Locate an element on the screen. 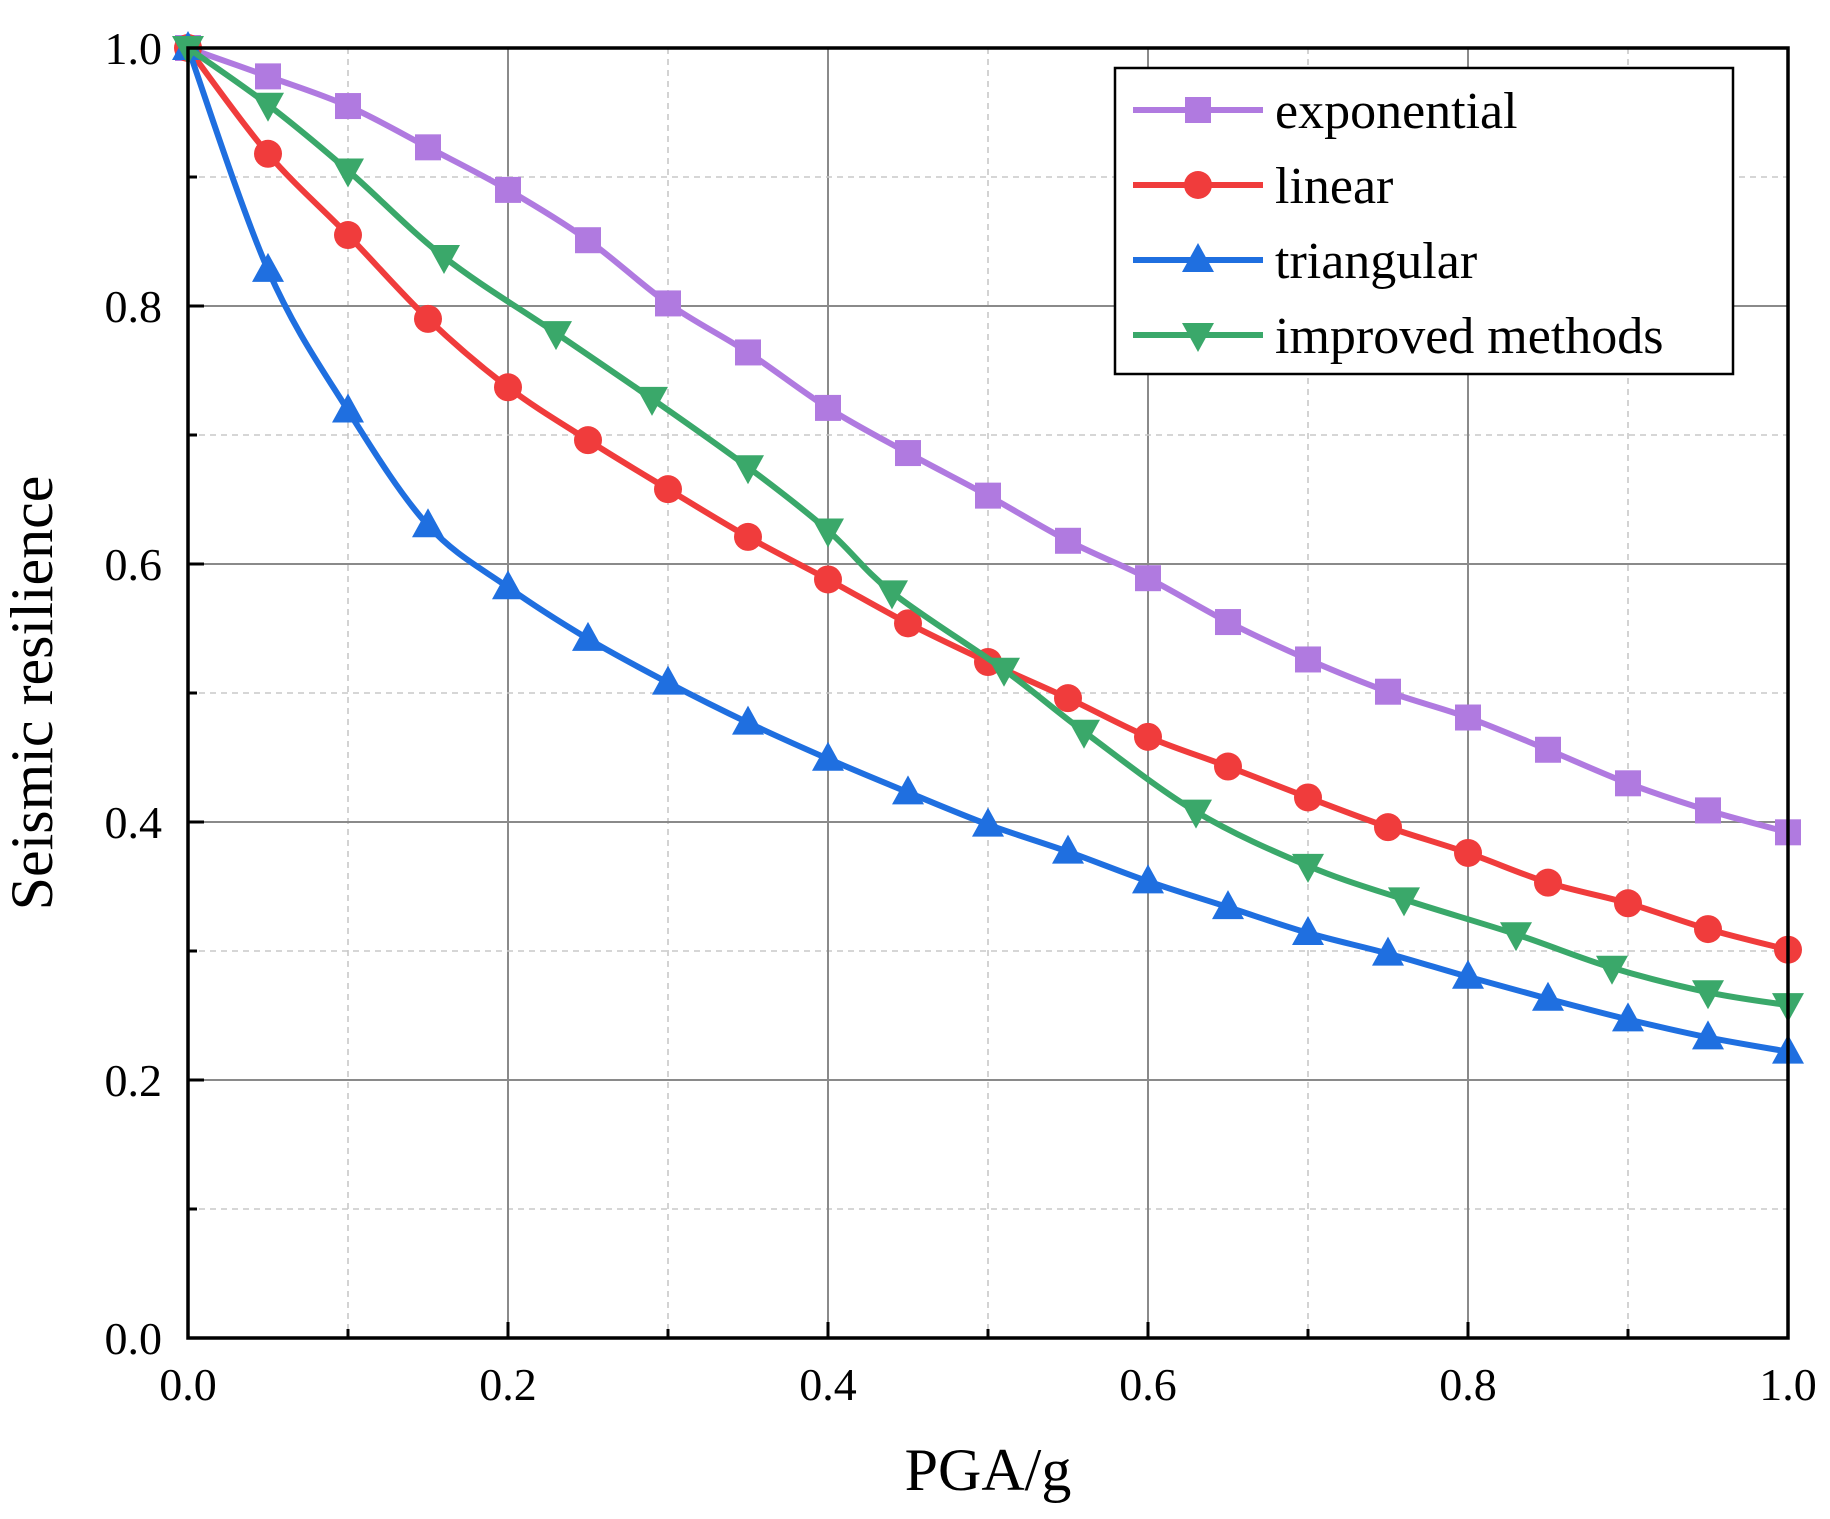 The image size is (1830, 1519). y-tick-label: 0.4 is located at coordinates (134, 822).